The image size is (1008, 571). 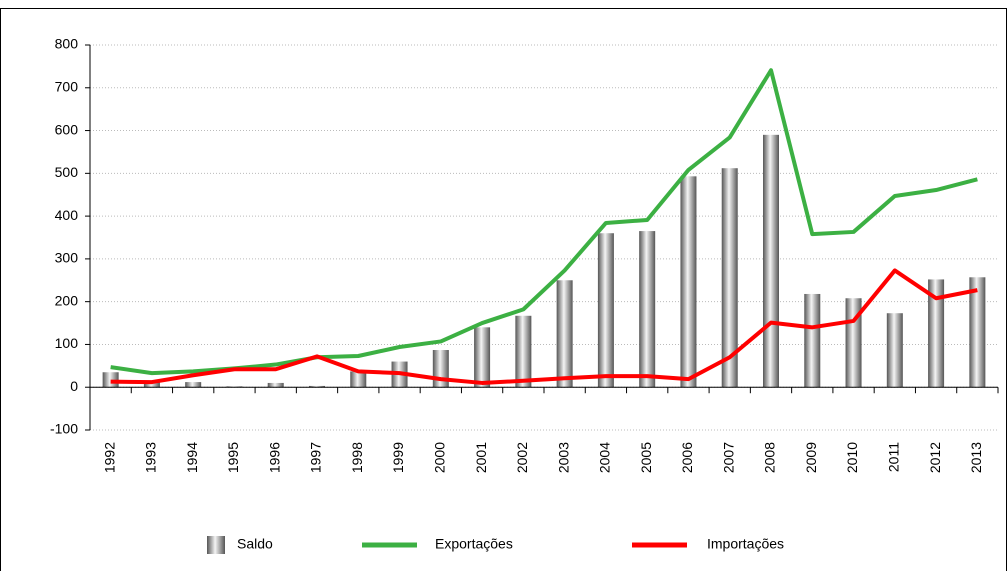 What do you see at coordinates (67, 129) in the screenshot?
I see `y-tick-label: 600` at bounding box center [67, 129].